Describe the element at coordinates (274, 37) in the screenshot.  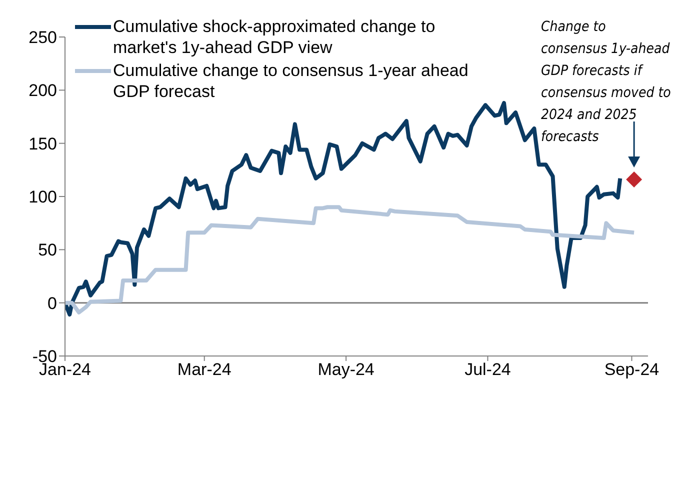
I see `legend-label: Cumulative shock-approximated change to market's 1y-ahead GDP view` at that location.